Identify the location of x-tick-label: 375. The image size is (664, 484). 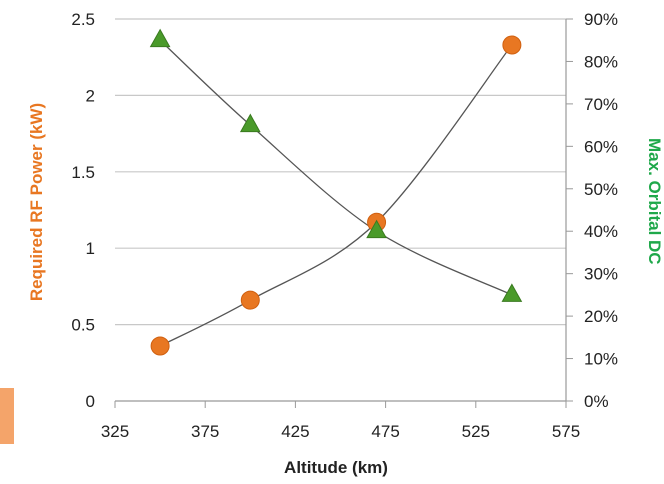
(205, 431).